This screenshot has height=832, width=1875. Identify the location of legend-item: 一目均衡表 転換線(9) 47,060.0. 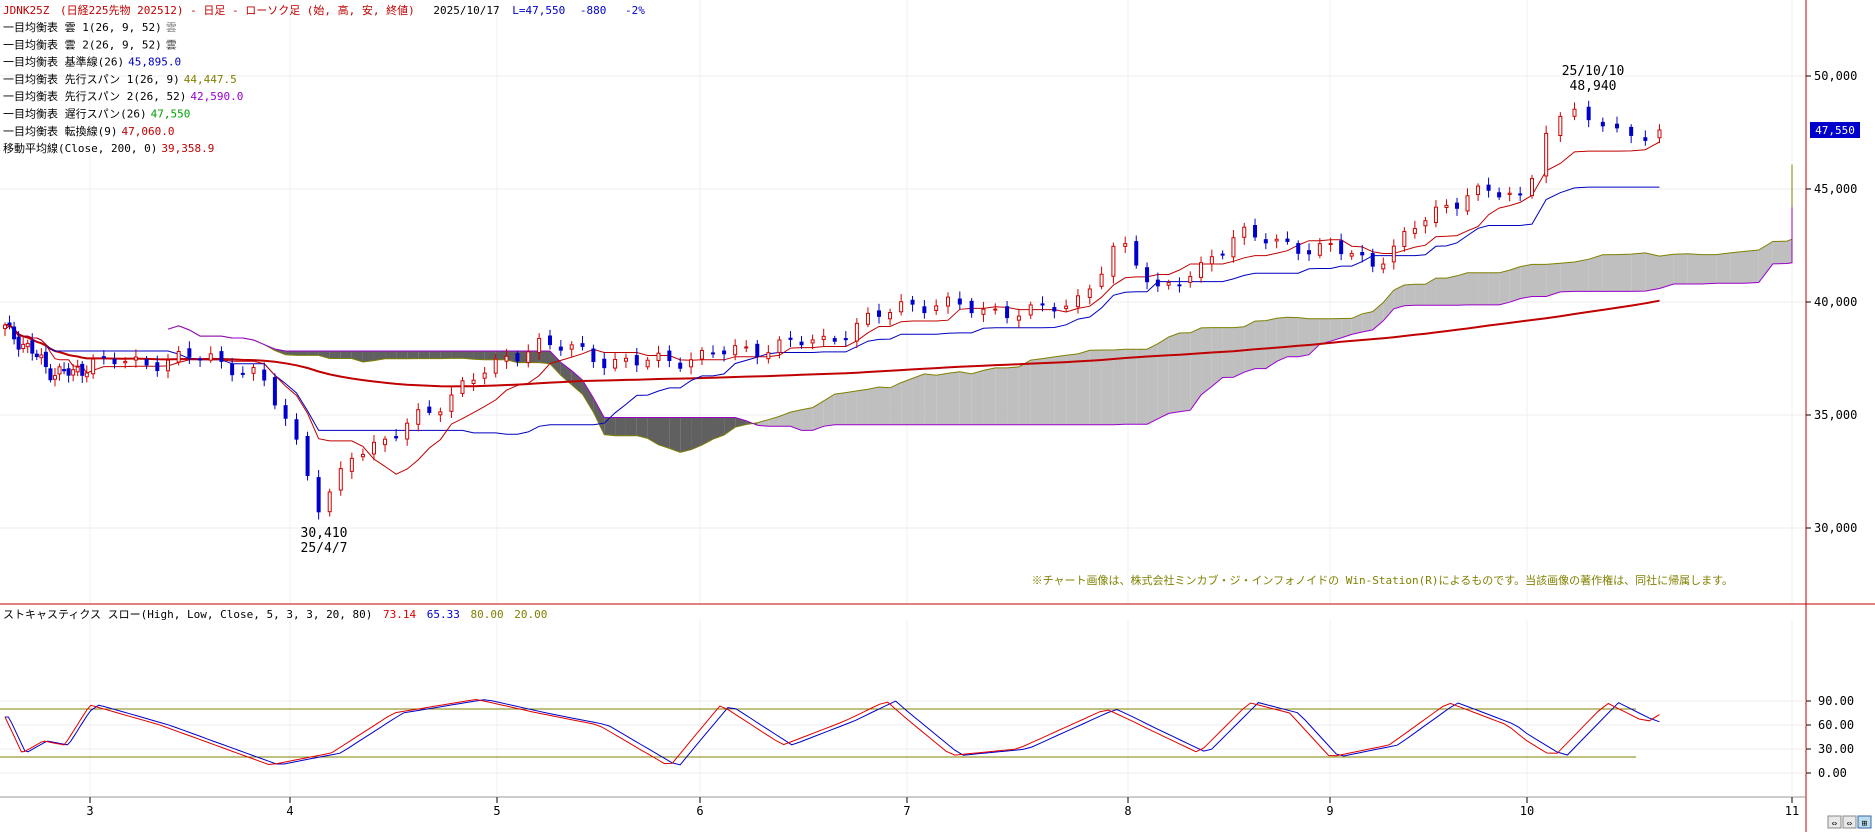
(88, 131).